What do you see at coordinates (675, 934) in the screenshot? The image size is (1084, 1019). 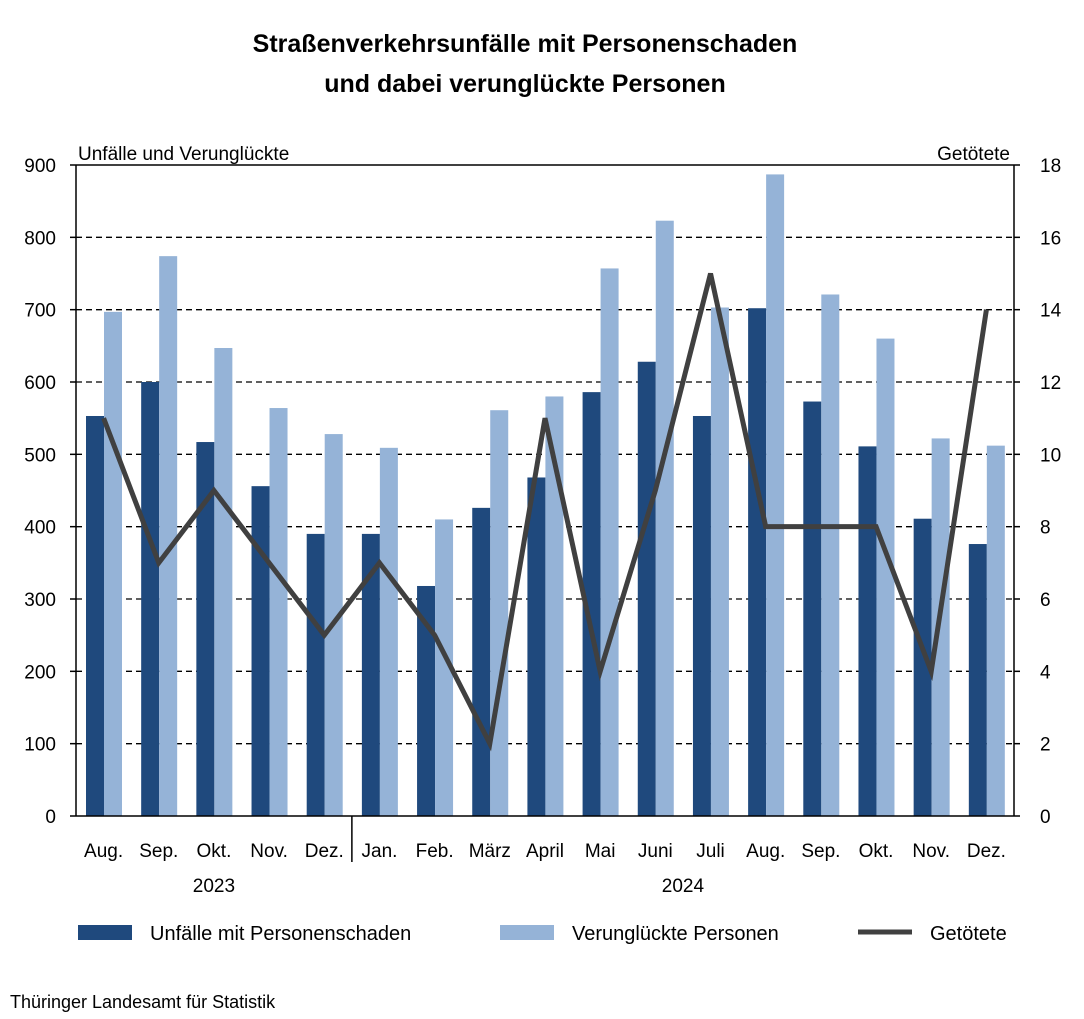 I see `legend-label-casualties: Verunglückte Personen` at bounding box center [675, 934].